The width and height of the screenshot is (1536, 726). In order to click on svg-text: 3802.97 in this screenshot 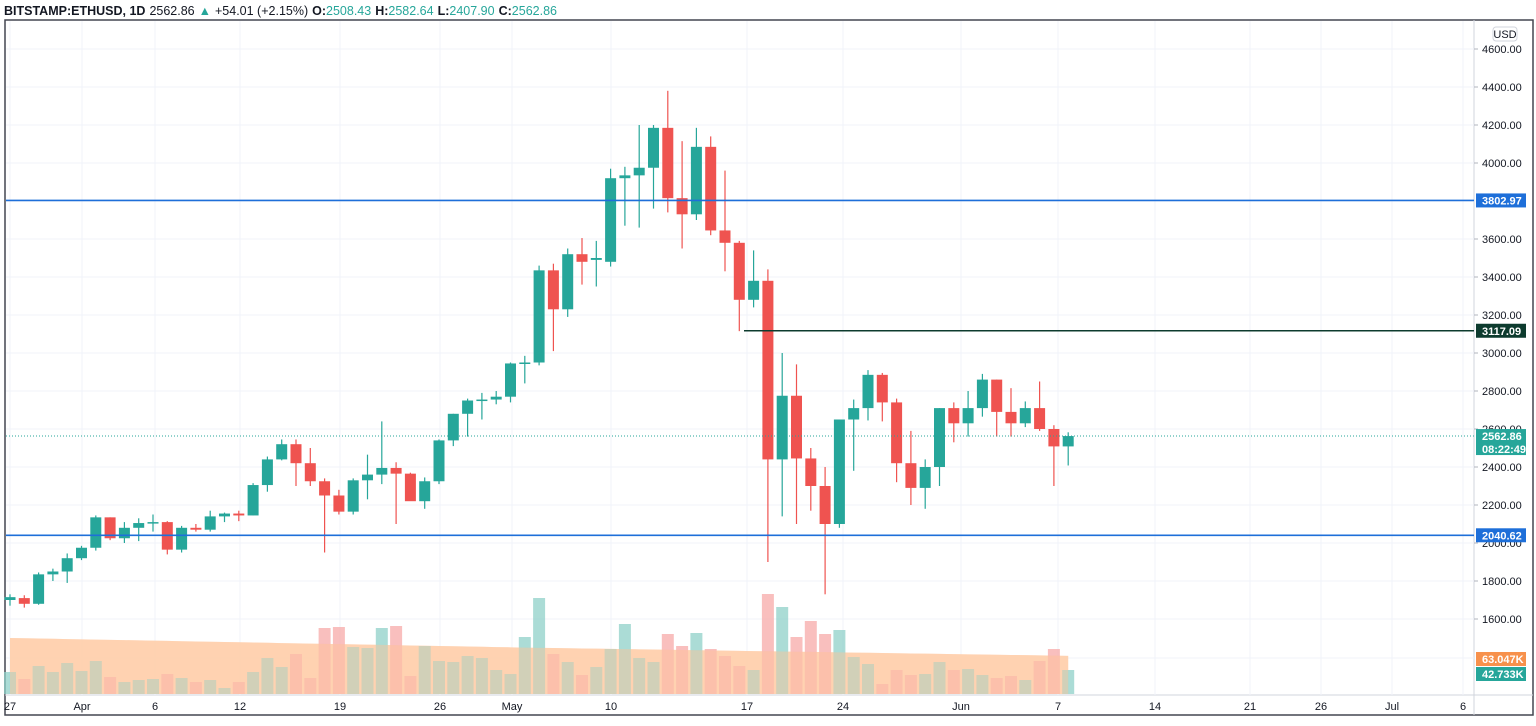, I will do `click(1502, 201)`.